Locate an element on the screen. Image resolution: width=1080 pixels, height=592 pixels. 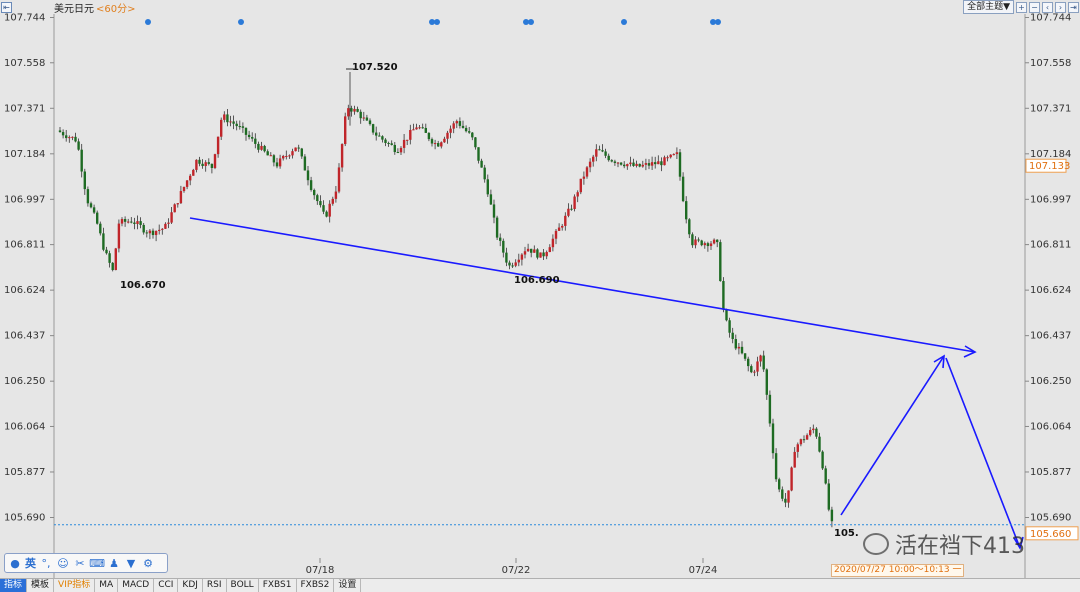
y-tick-label-right: 107.184 is located at coordinates (1050, 154).